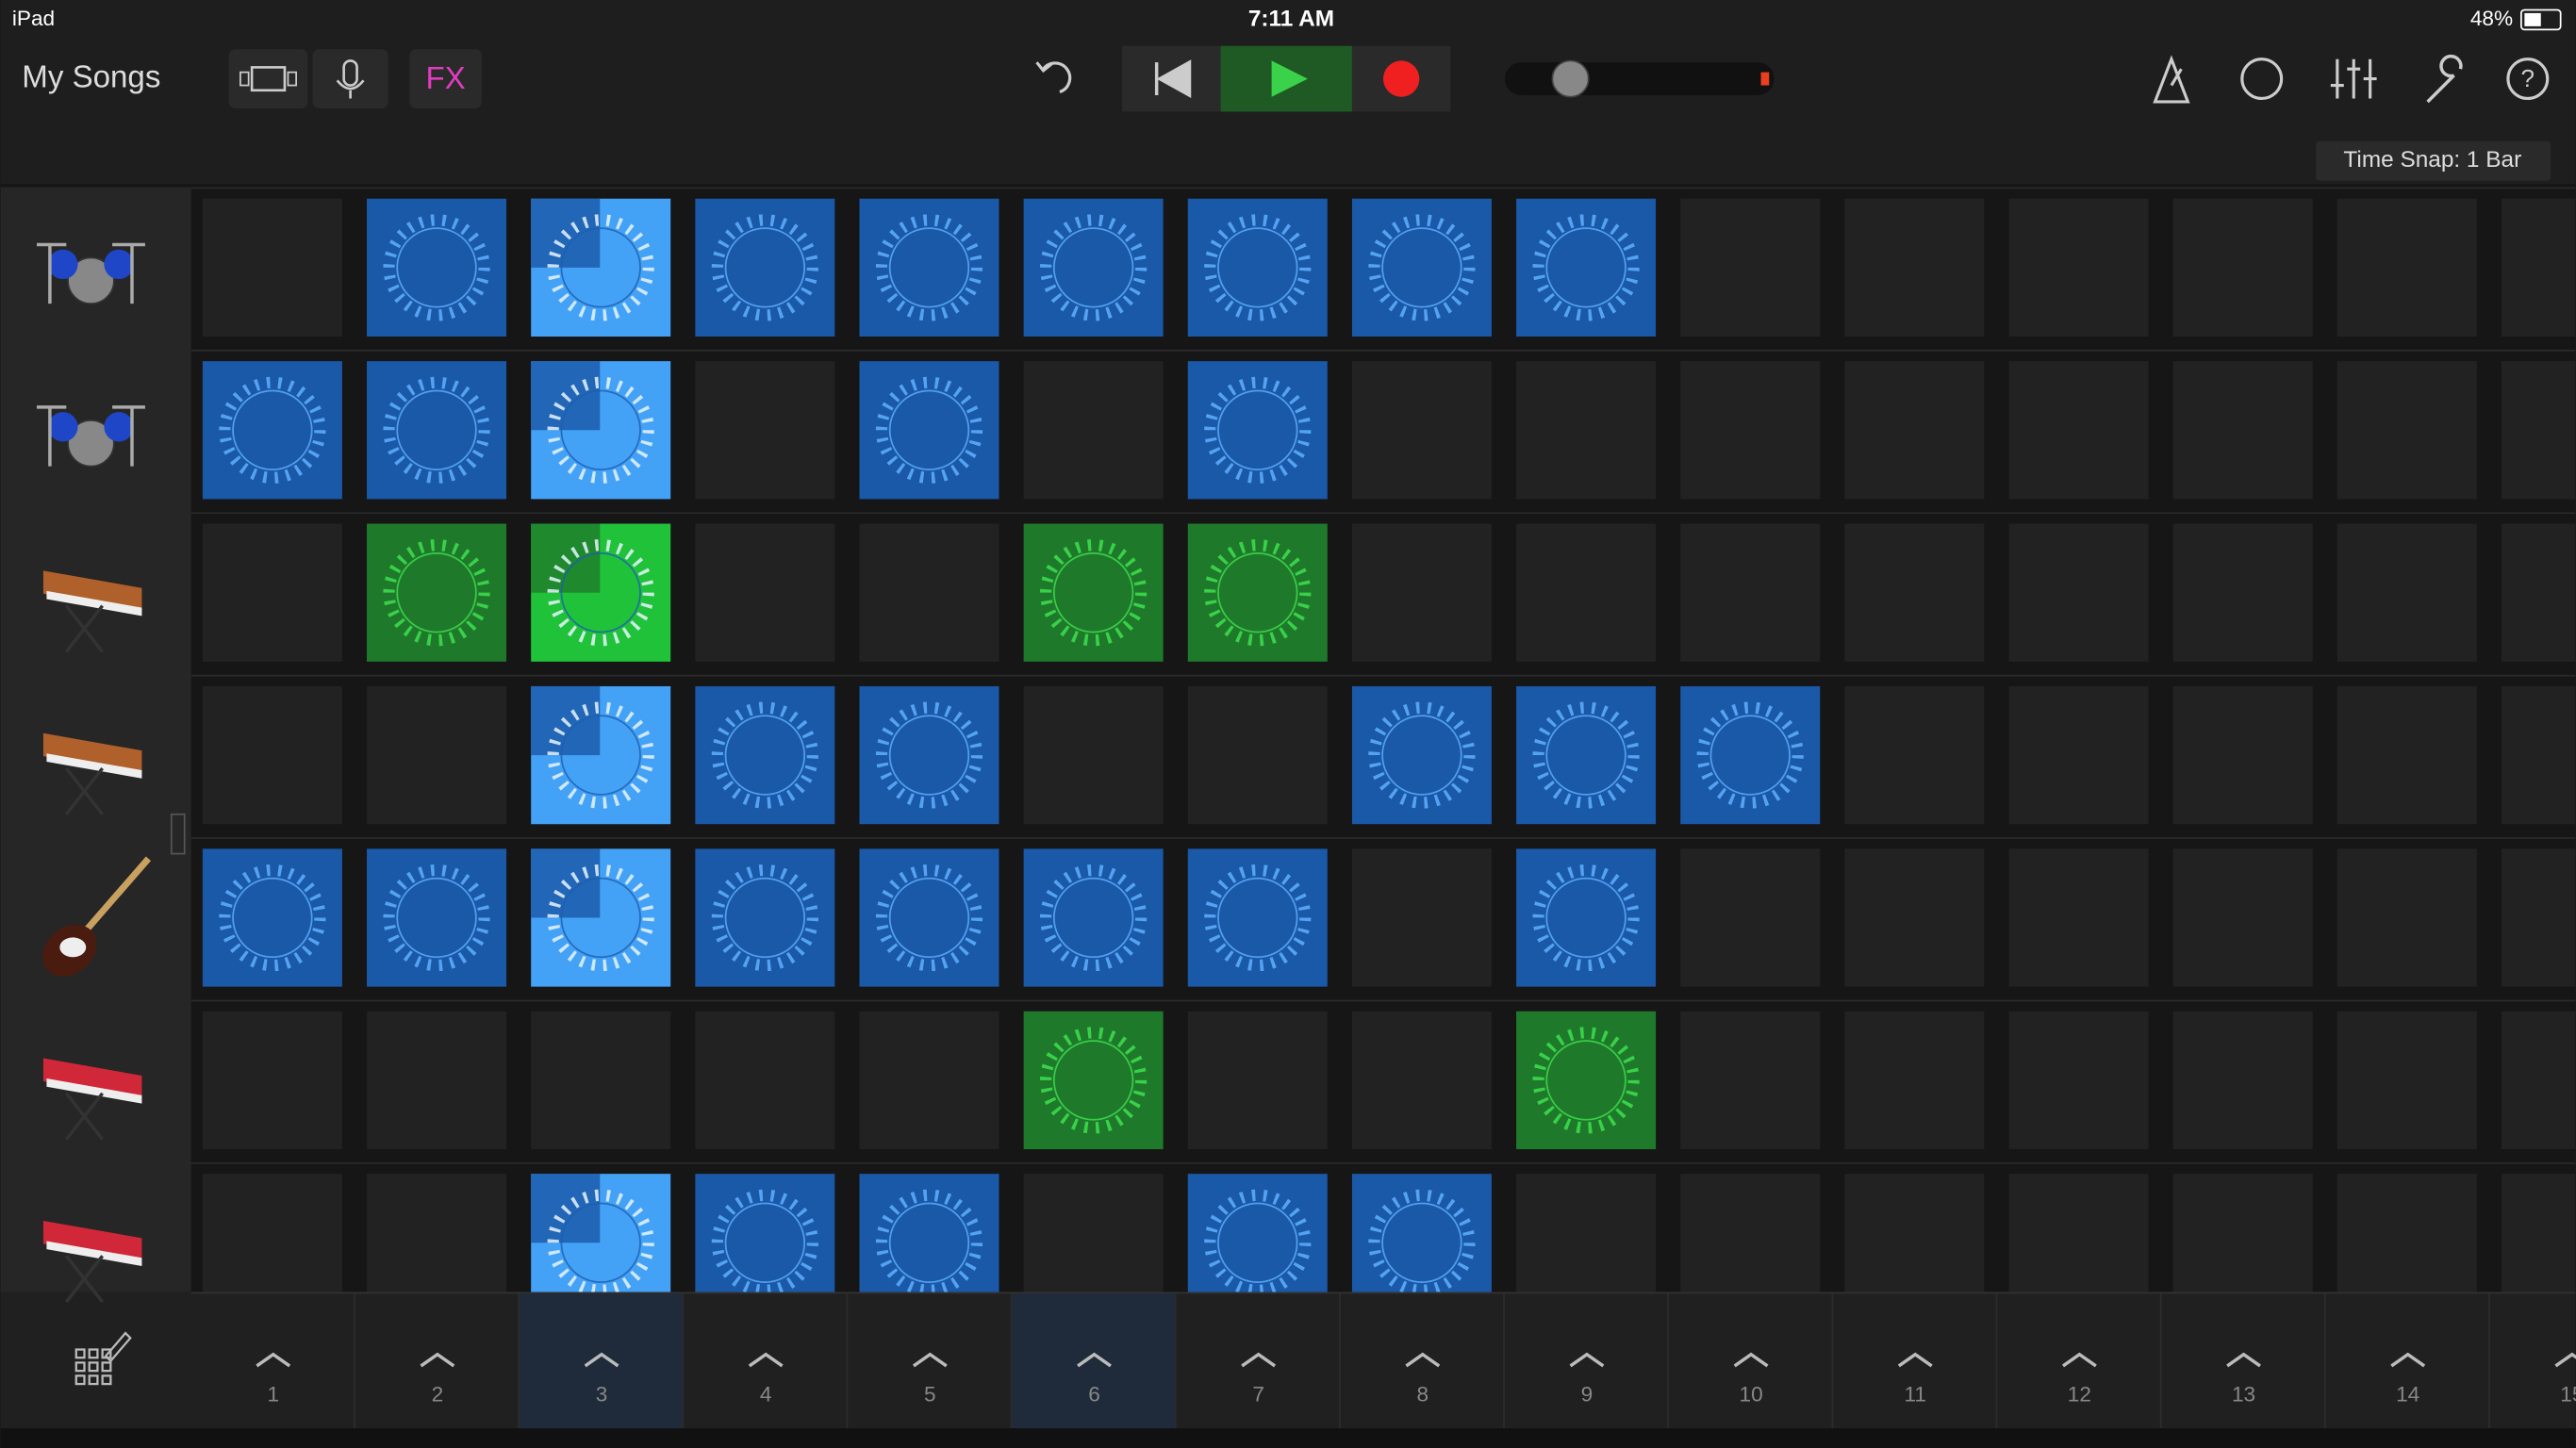 The image size is (2576, 1448). I want to click on resize-handle, so click(178, 834).